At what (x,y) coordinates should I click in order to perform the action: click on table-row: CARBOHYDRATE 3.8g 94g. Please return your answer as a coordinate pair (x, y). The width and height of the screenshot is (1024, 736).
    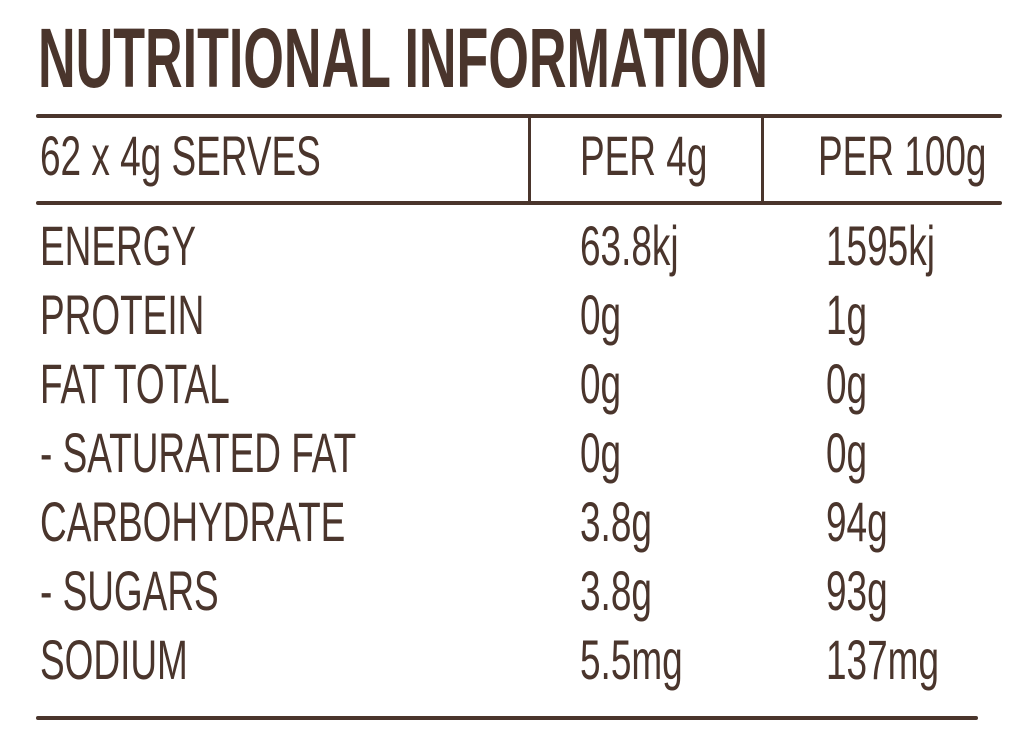
    Looking at the image, I should click on (512, 524).